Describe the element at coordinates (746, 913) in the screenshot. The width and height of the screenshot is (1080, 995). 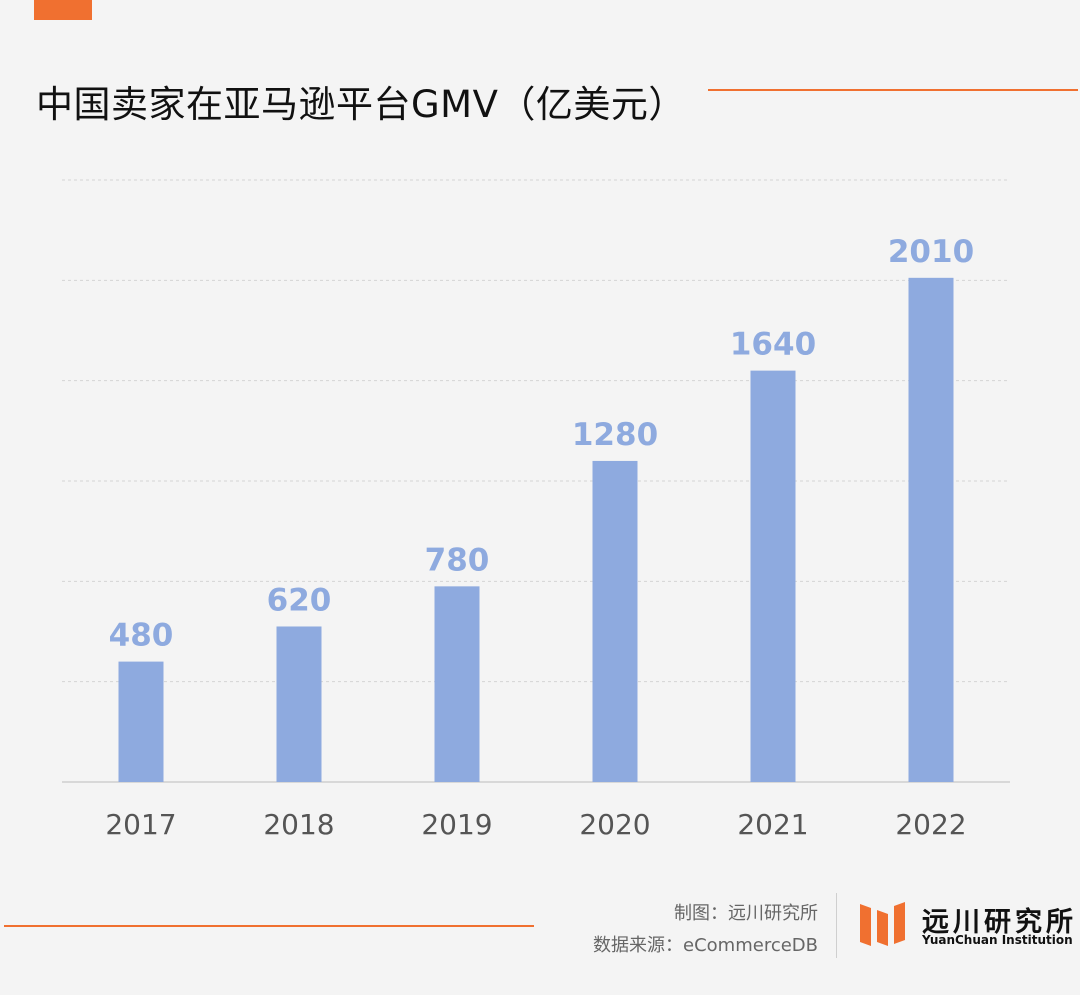
I see `credit-maker: 制图：远川研究所` at that location.